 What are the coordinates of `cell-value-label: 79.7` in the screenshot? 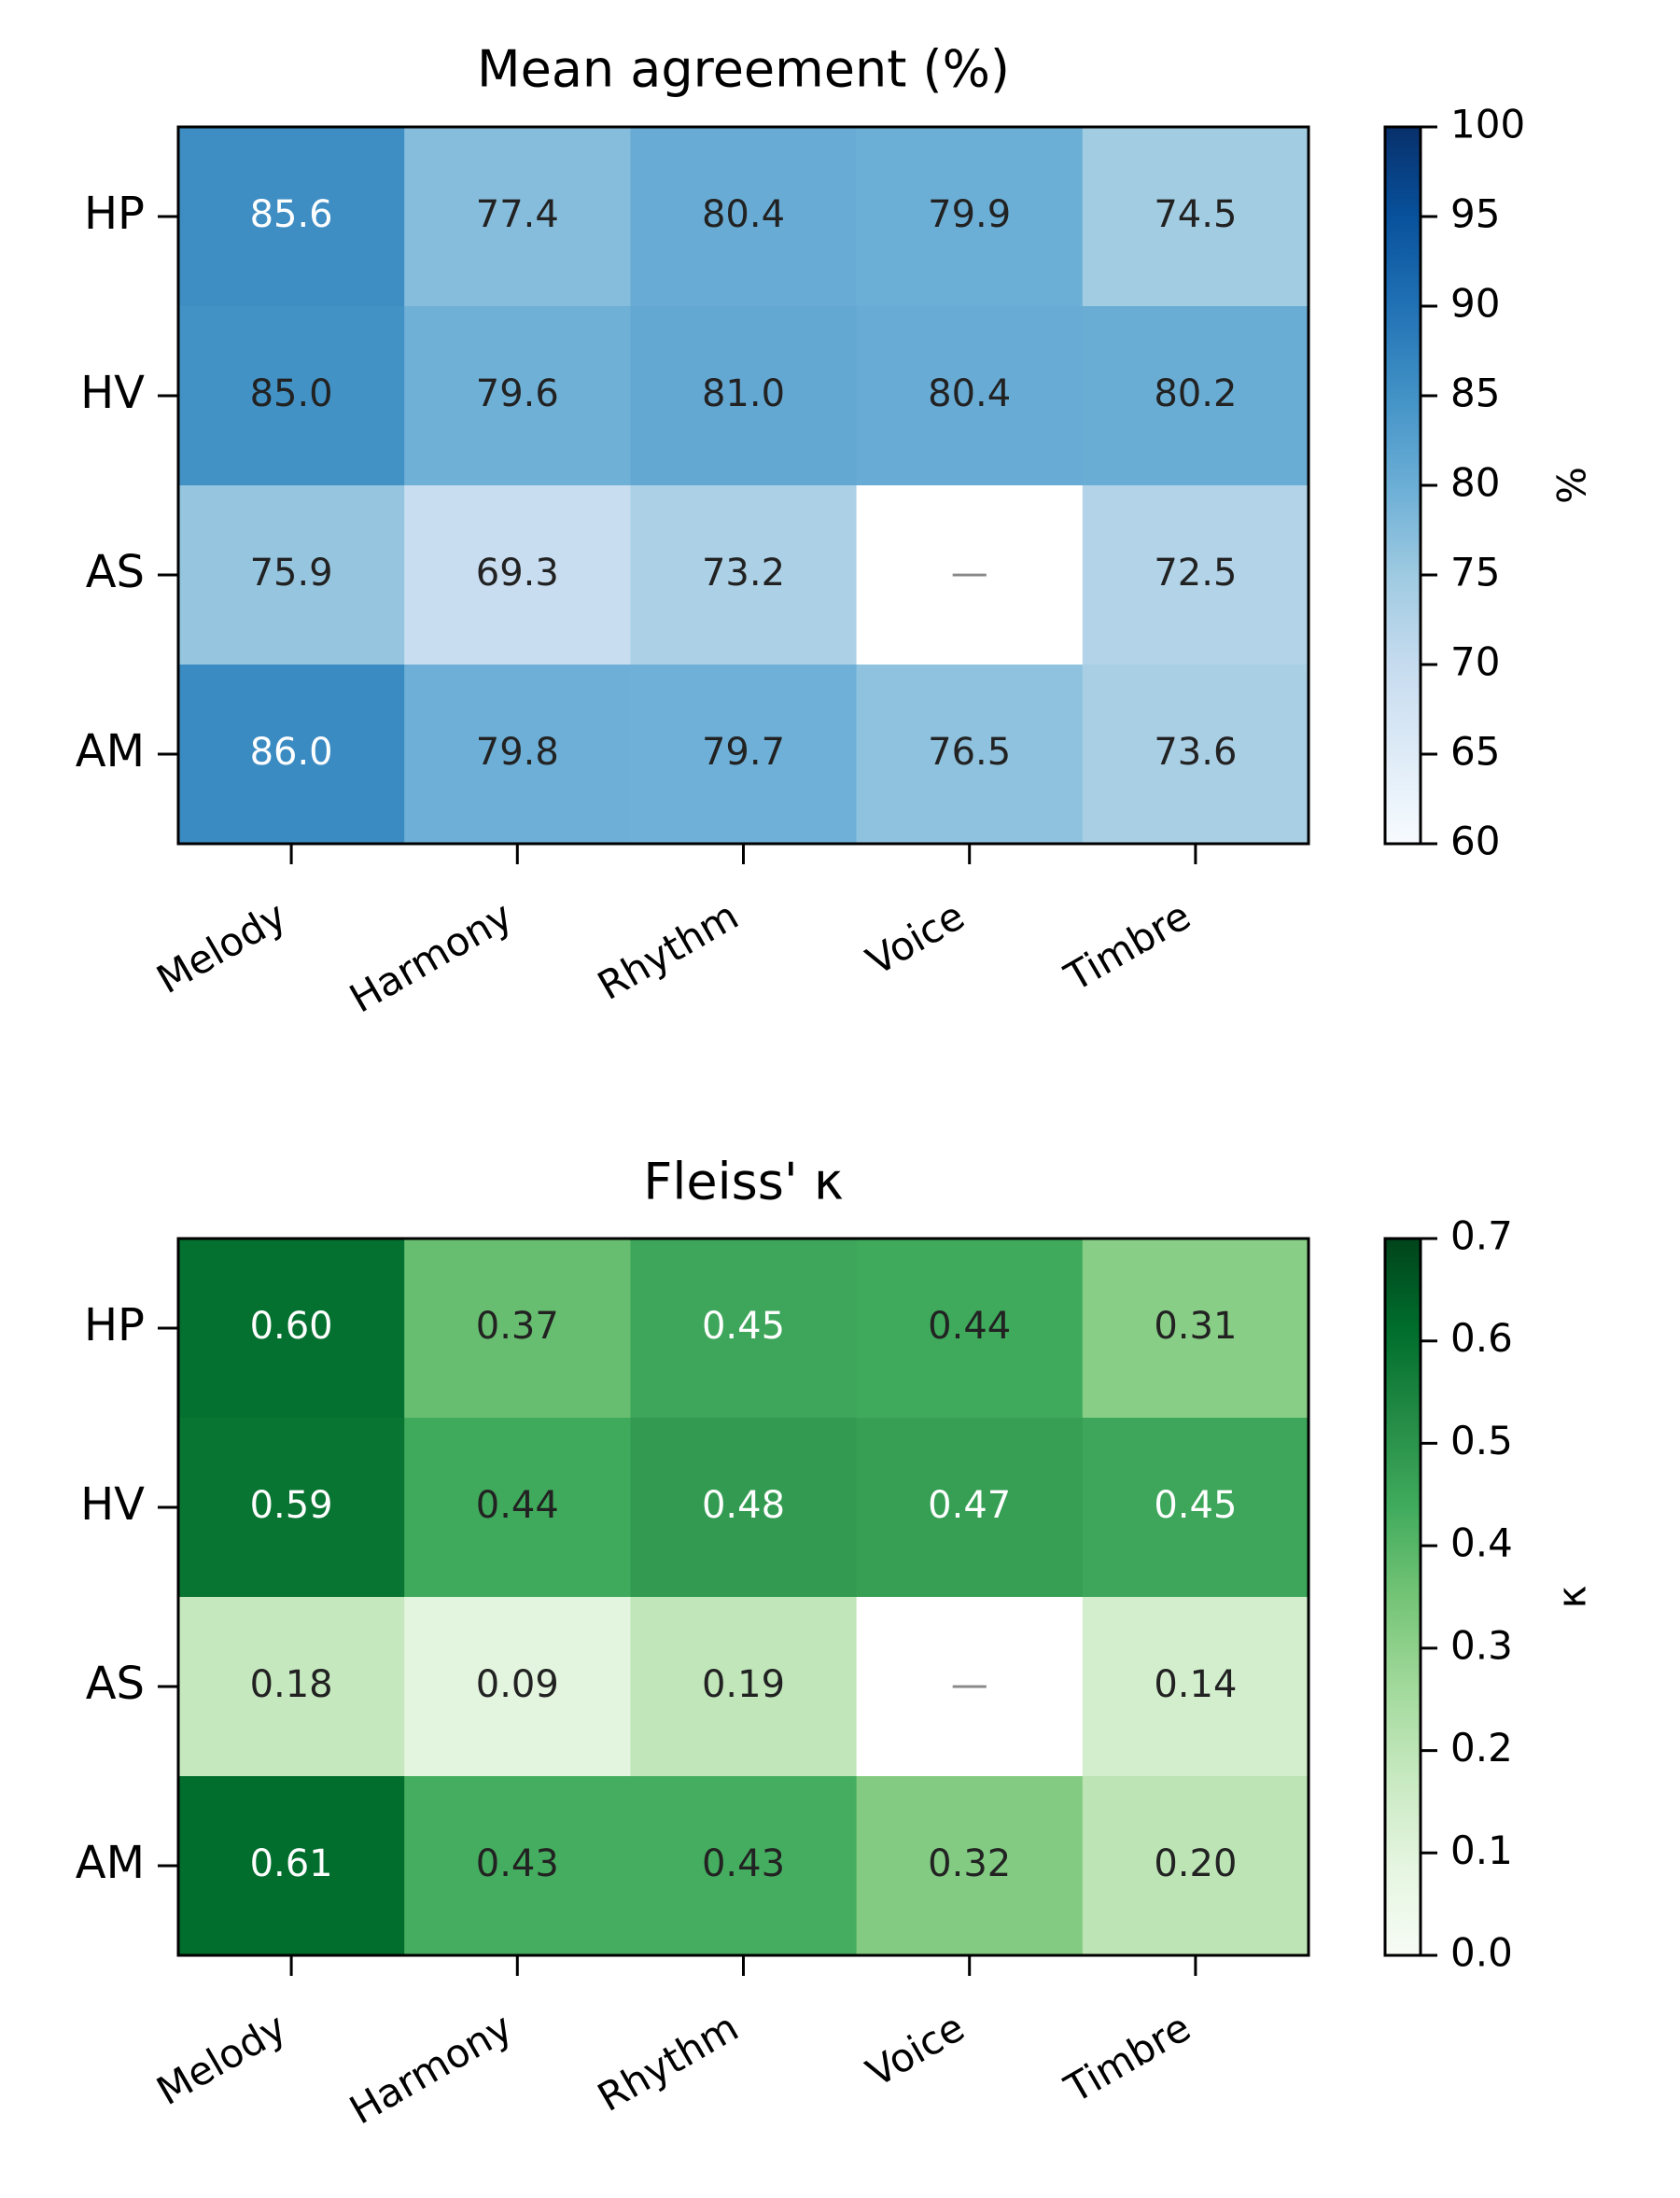 It's located at (743, 752).